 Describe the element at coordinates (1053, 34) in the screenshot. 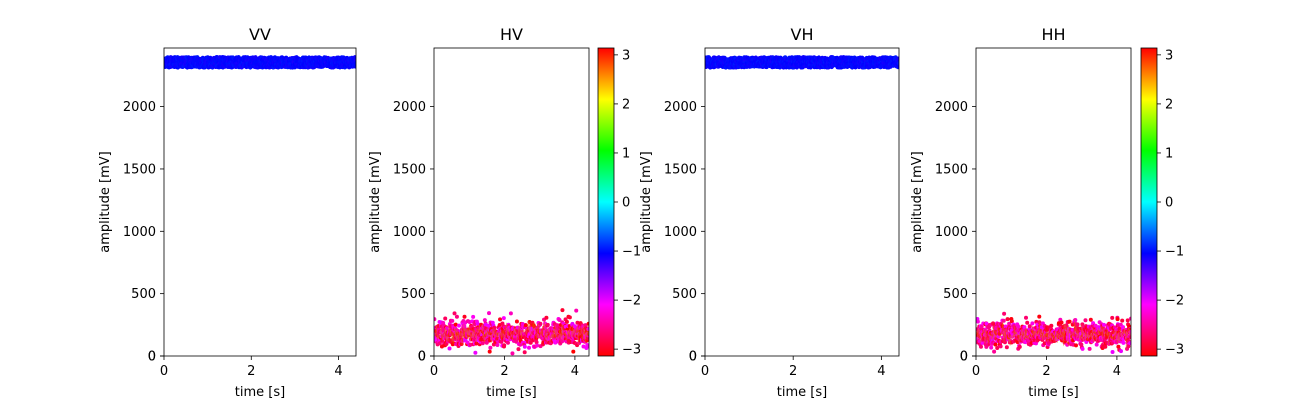

I see `subplot-title: HH` at that location.